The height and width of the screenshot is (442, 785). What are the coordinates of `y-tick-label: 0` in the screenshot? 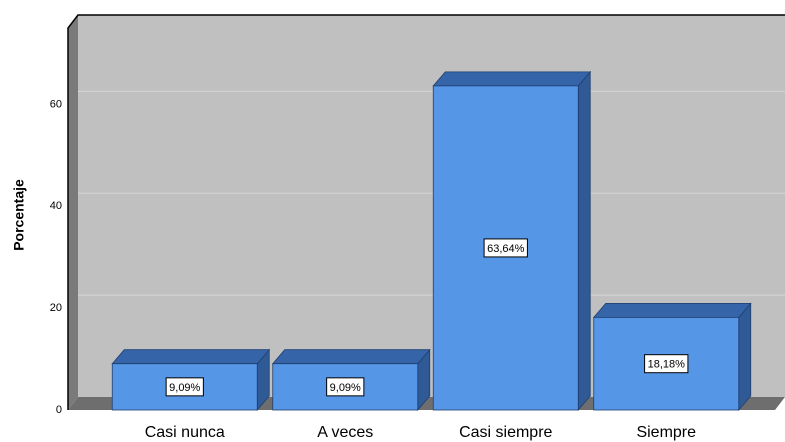 It's located at (59, 410).